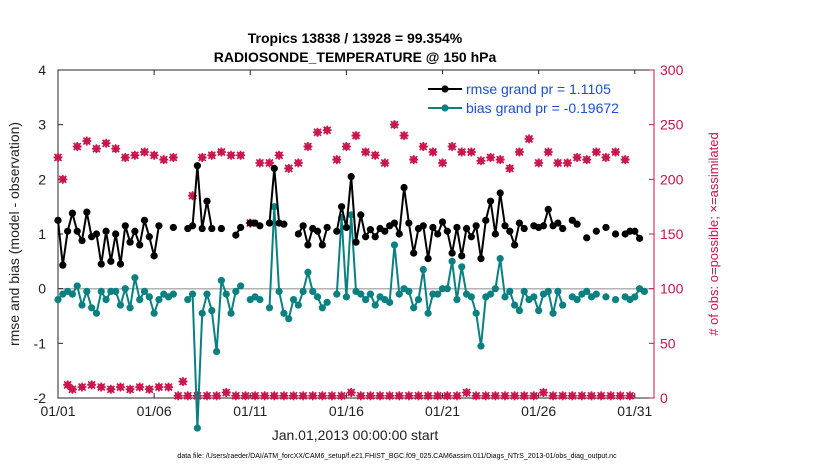  What do you see at coordinates (672, 125) in the screenshot?
I see `y-right-tick-label: 250` at bounding box center [672, 125].